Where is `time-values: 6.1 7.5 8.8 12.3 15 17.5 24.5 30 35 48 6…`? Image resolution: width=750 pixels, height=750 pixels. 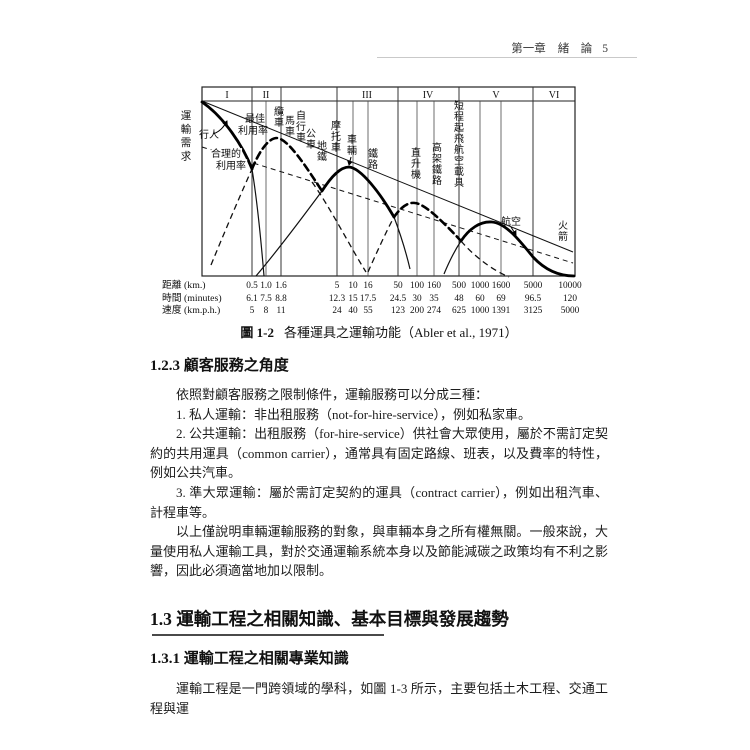 time-values: 6.1 7.5 8.8 12.3 15 17.5 24.5 30 35 48 6… is located at coordinates (411, 299).